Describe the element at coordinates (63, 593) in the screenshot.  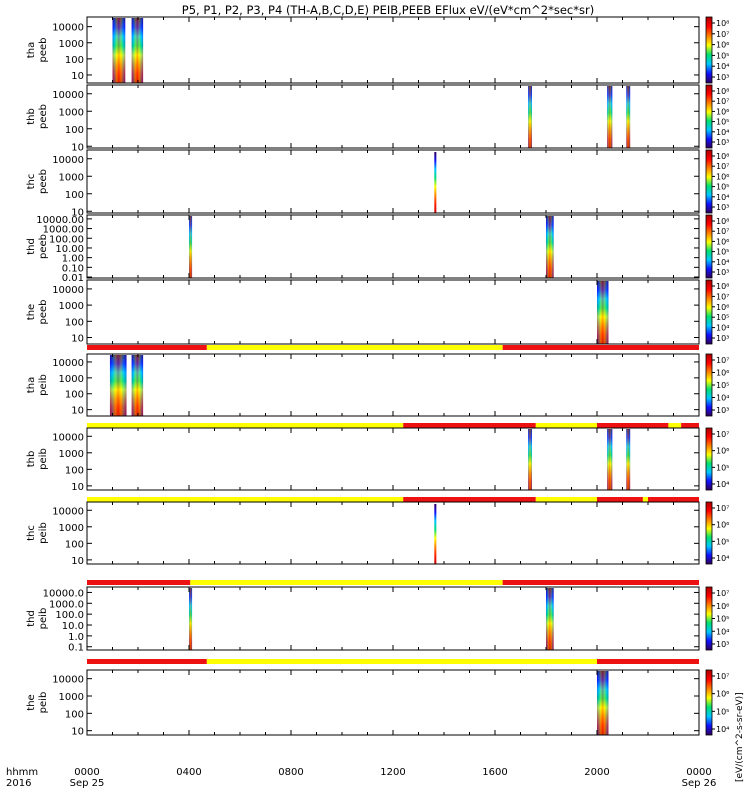
I see `y-tick-label: 10000.0` at that location.